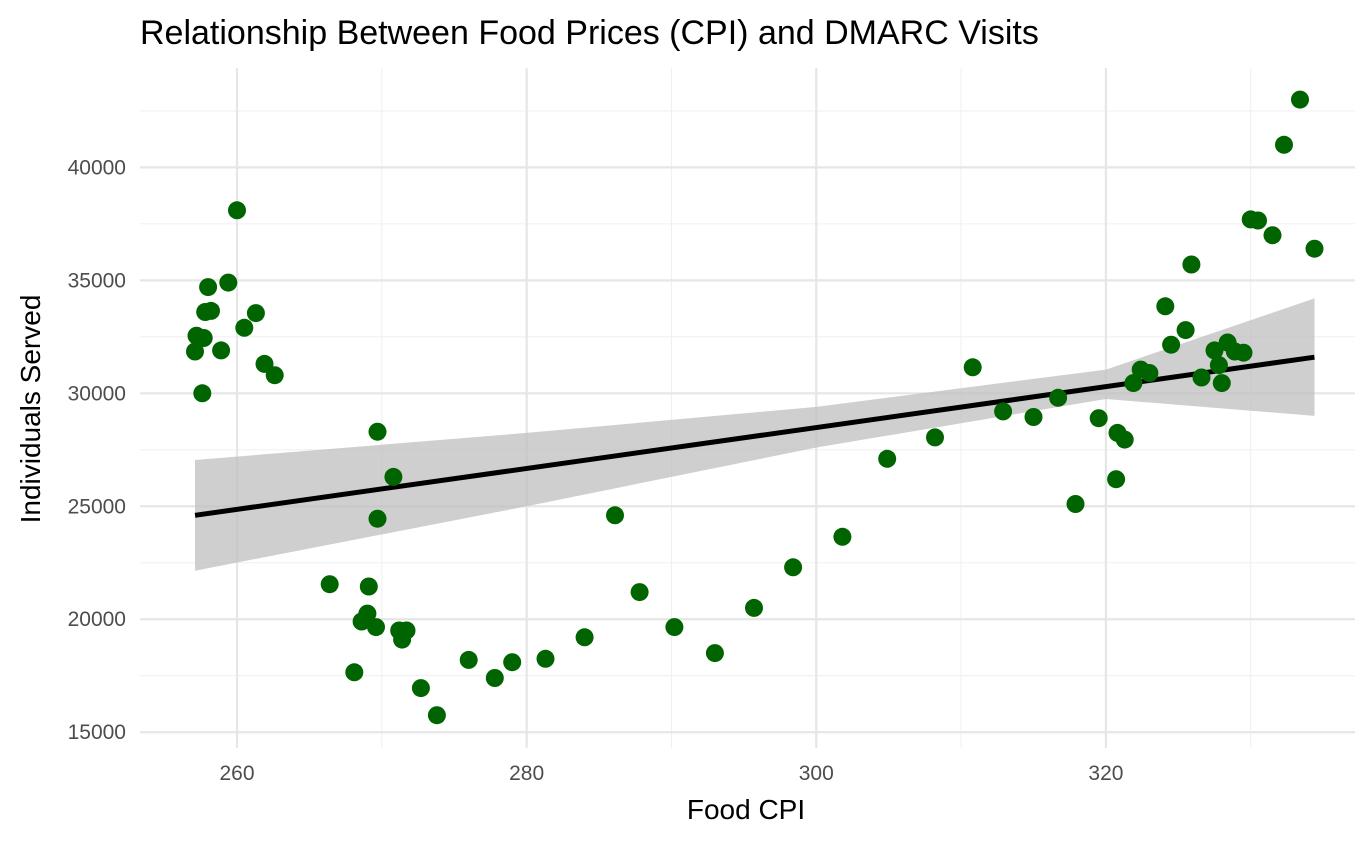  Describe the element at coordinates (97, 167) in the screenshot. I see `y-tick-label: 40000` at that location.